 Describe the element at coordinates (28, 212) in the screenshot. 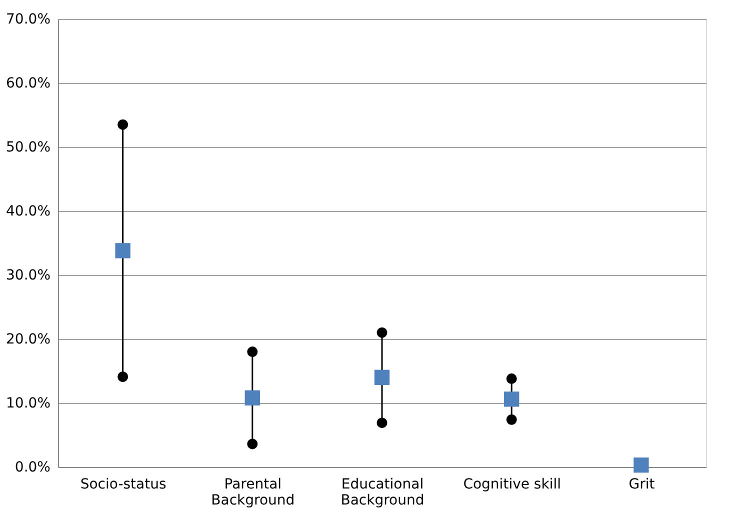

I see `y-tick-label: 40.0%` at that location.